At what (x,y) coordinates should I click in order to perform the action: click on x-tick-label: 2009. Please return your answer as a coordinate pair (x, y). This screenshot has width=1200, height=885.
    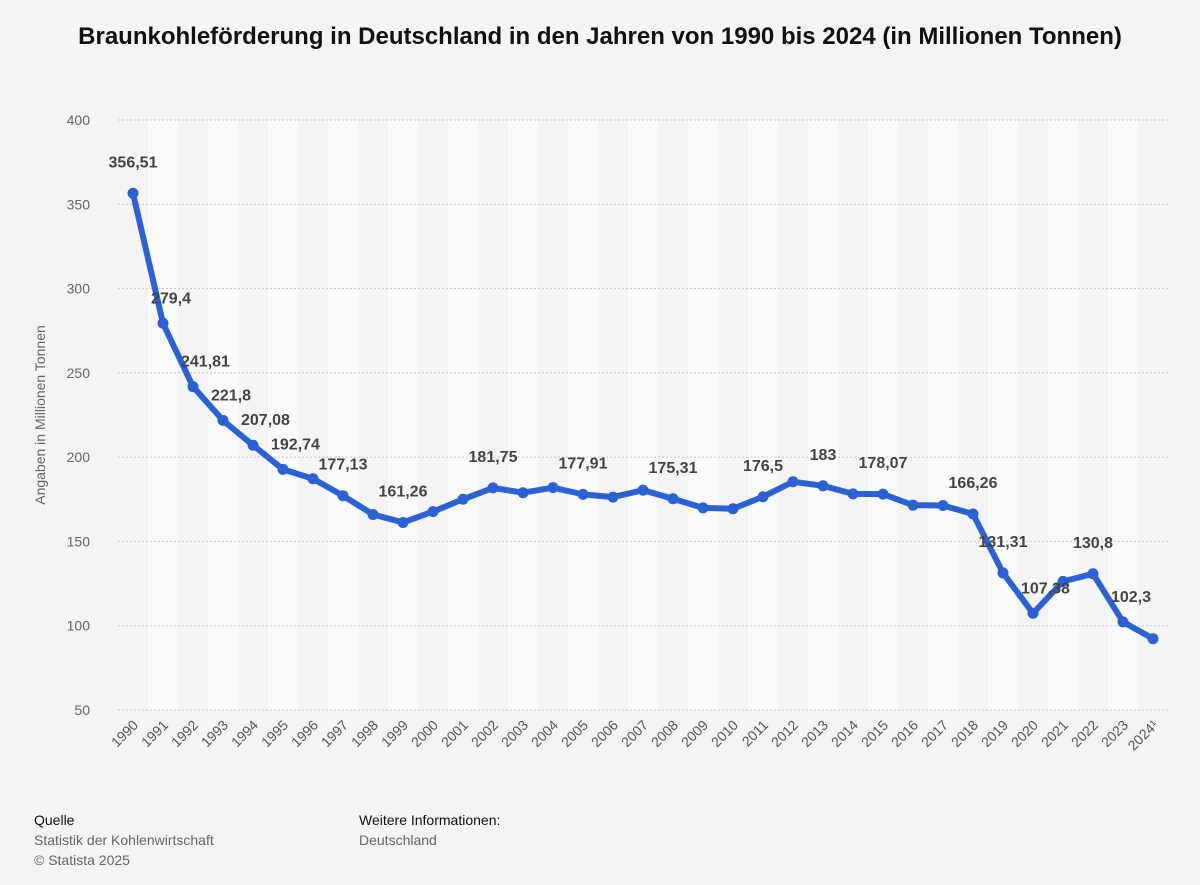
    Looking at the image, I should click on (694, 733).